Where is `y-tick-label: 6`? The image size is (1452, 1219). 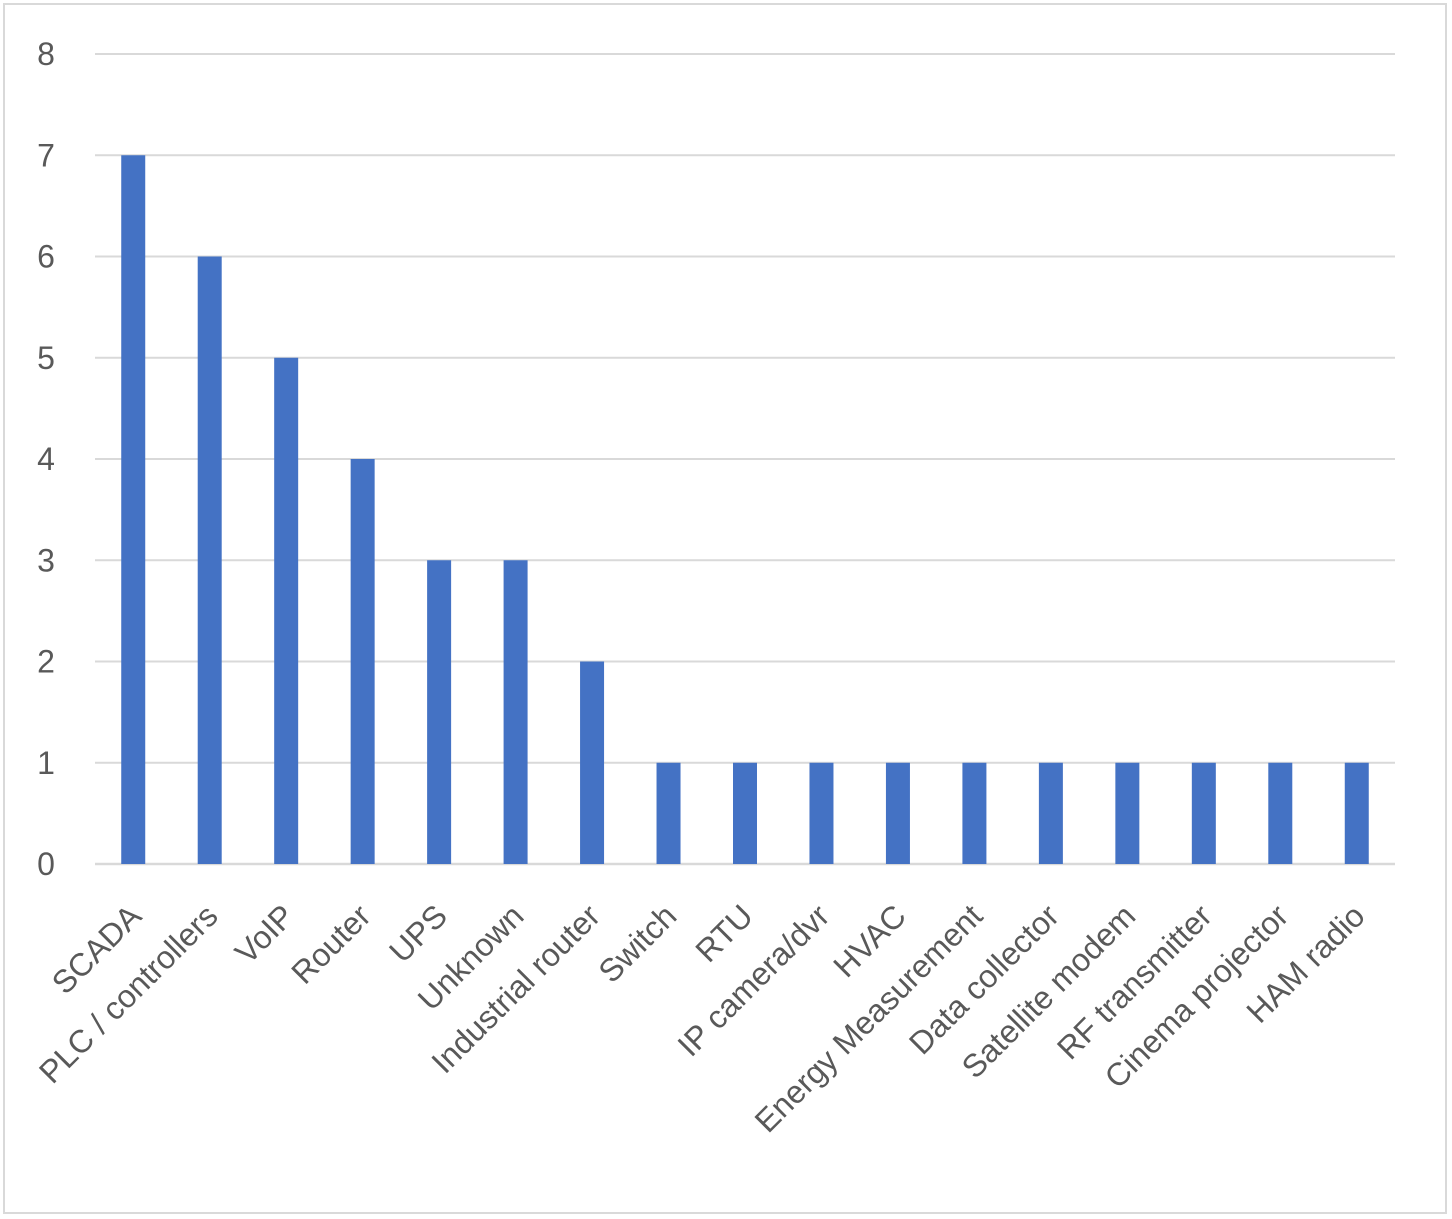 y-tick-label: 6 is located at coordinates (46, 257).